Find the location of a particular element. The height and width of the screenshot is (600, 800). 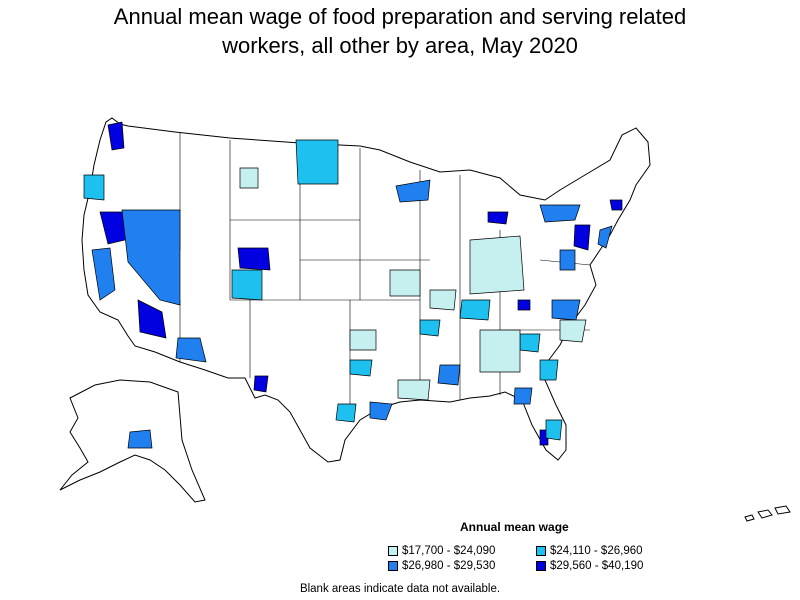

legend-item-1: $17,700 - $24,090 is located at coordinates (441, 551).